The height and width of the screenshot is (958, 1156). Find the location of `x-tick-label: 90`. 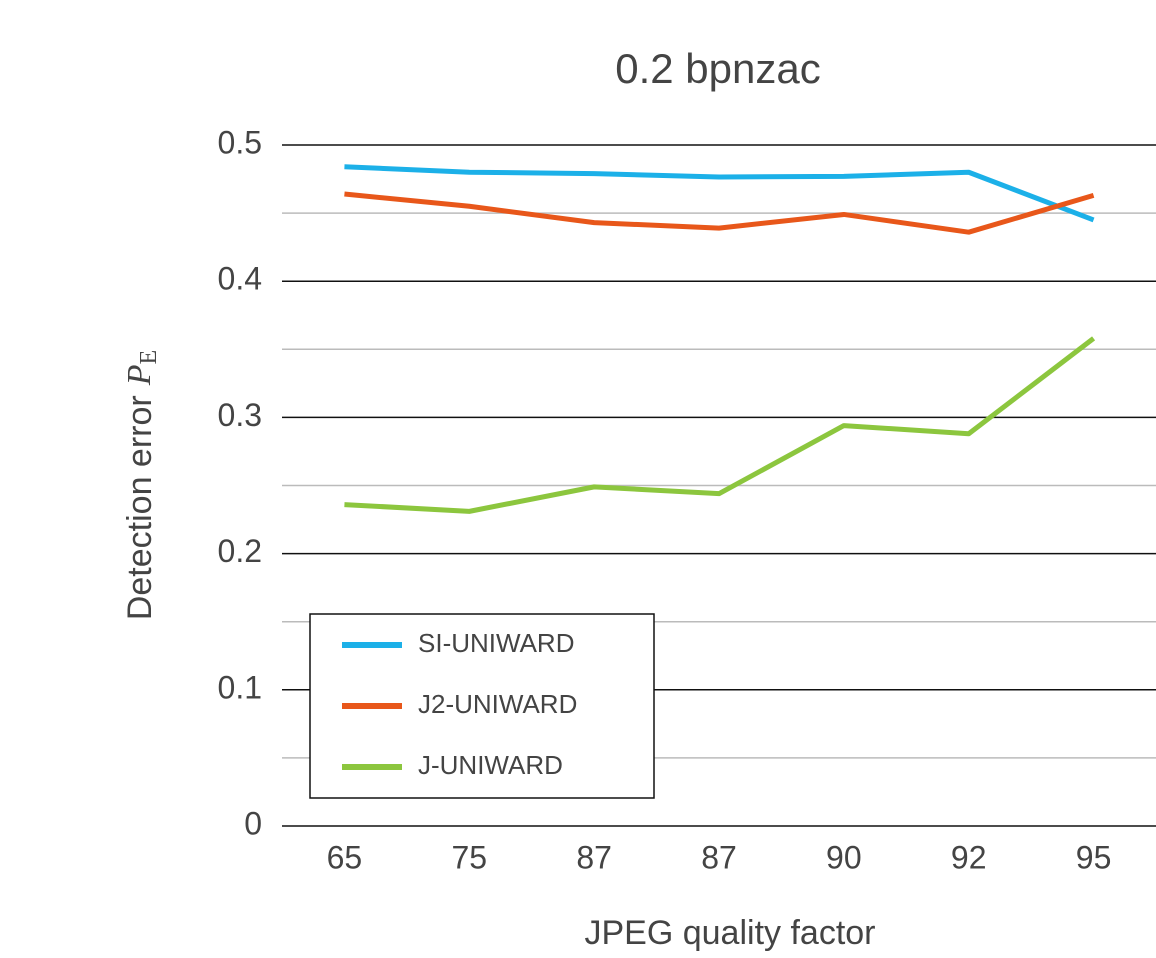

x-tick-label: 90 is located at coordinates (844, 857).